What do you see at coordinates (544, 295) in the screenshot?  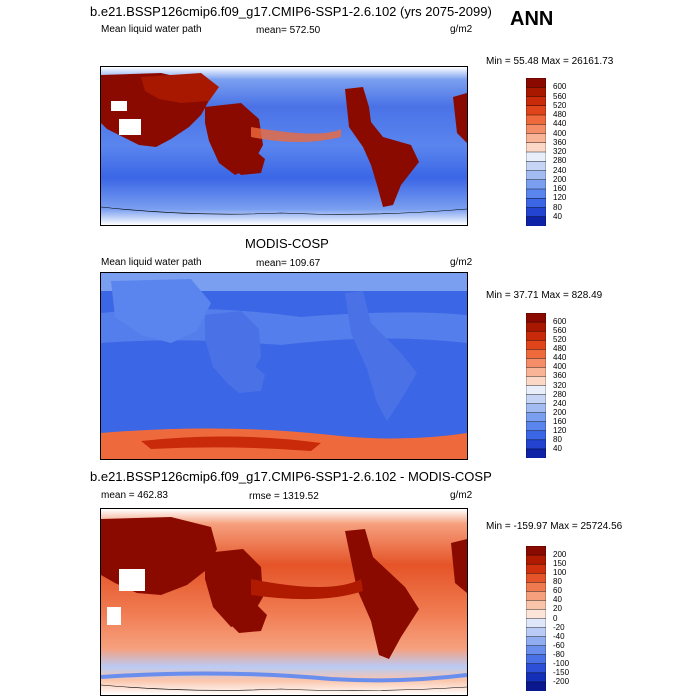 I see `panel-2-minmax-label: Min = 37.71 Max = 828.49` at bounding box center [544, 295].